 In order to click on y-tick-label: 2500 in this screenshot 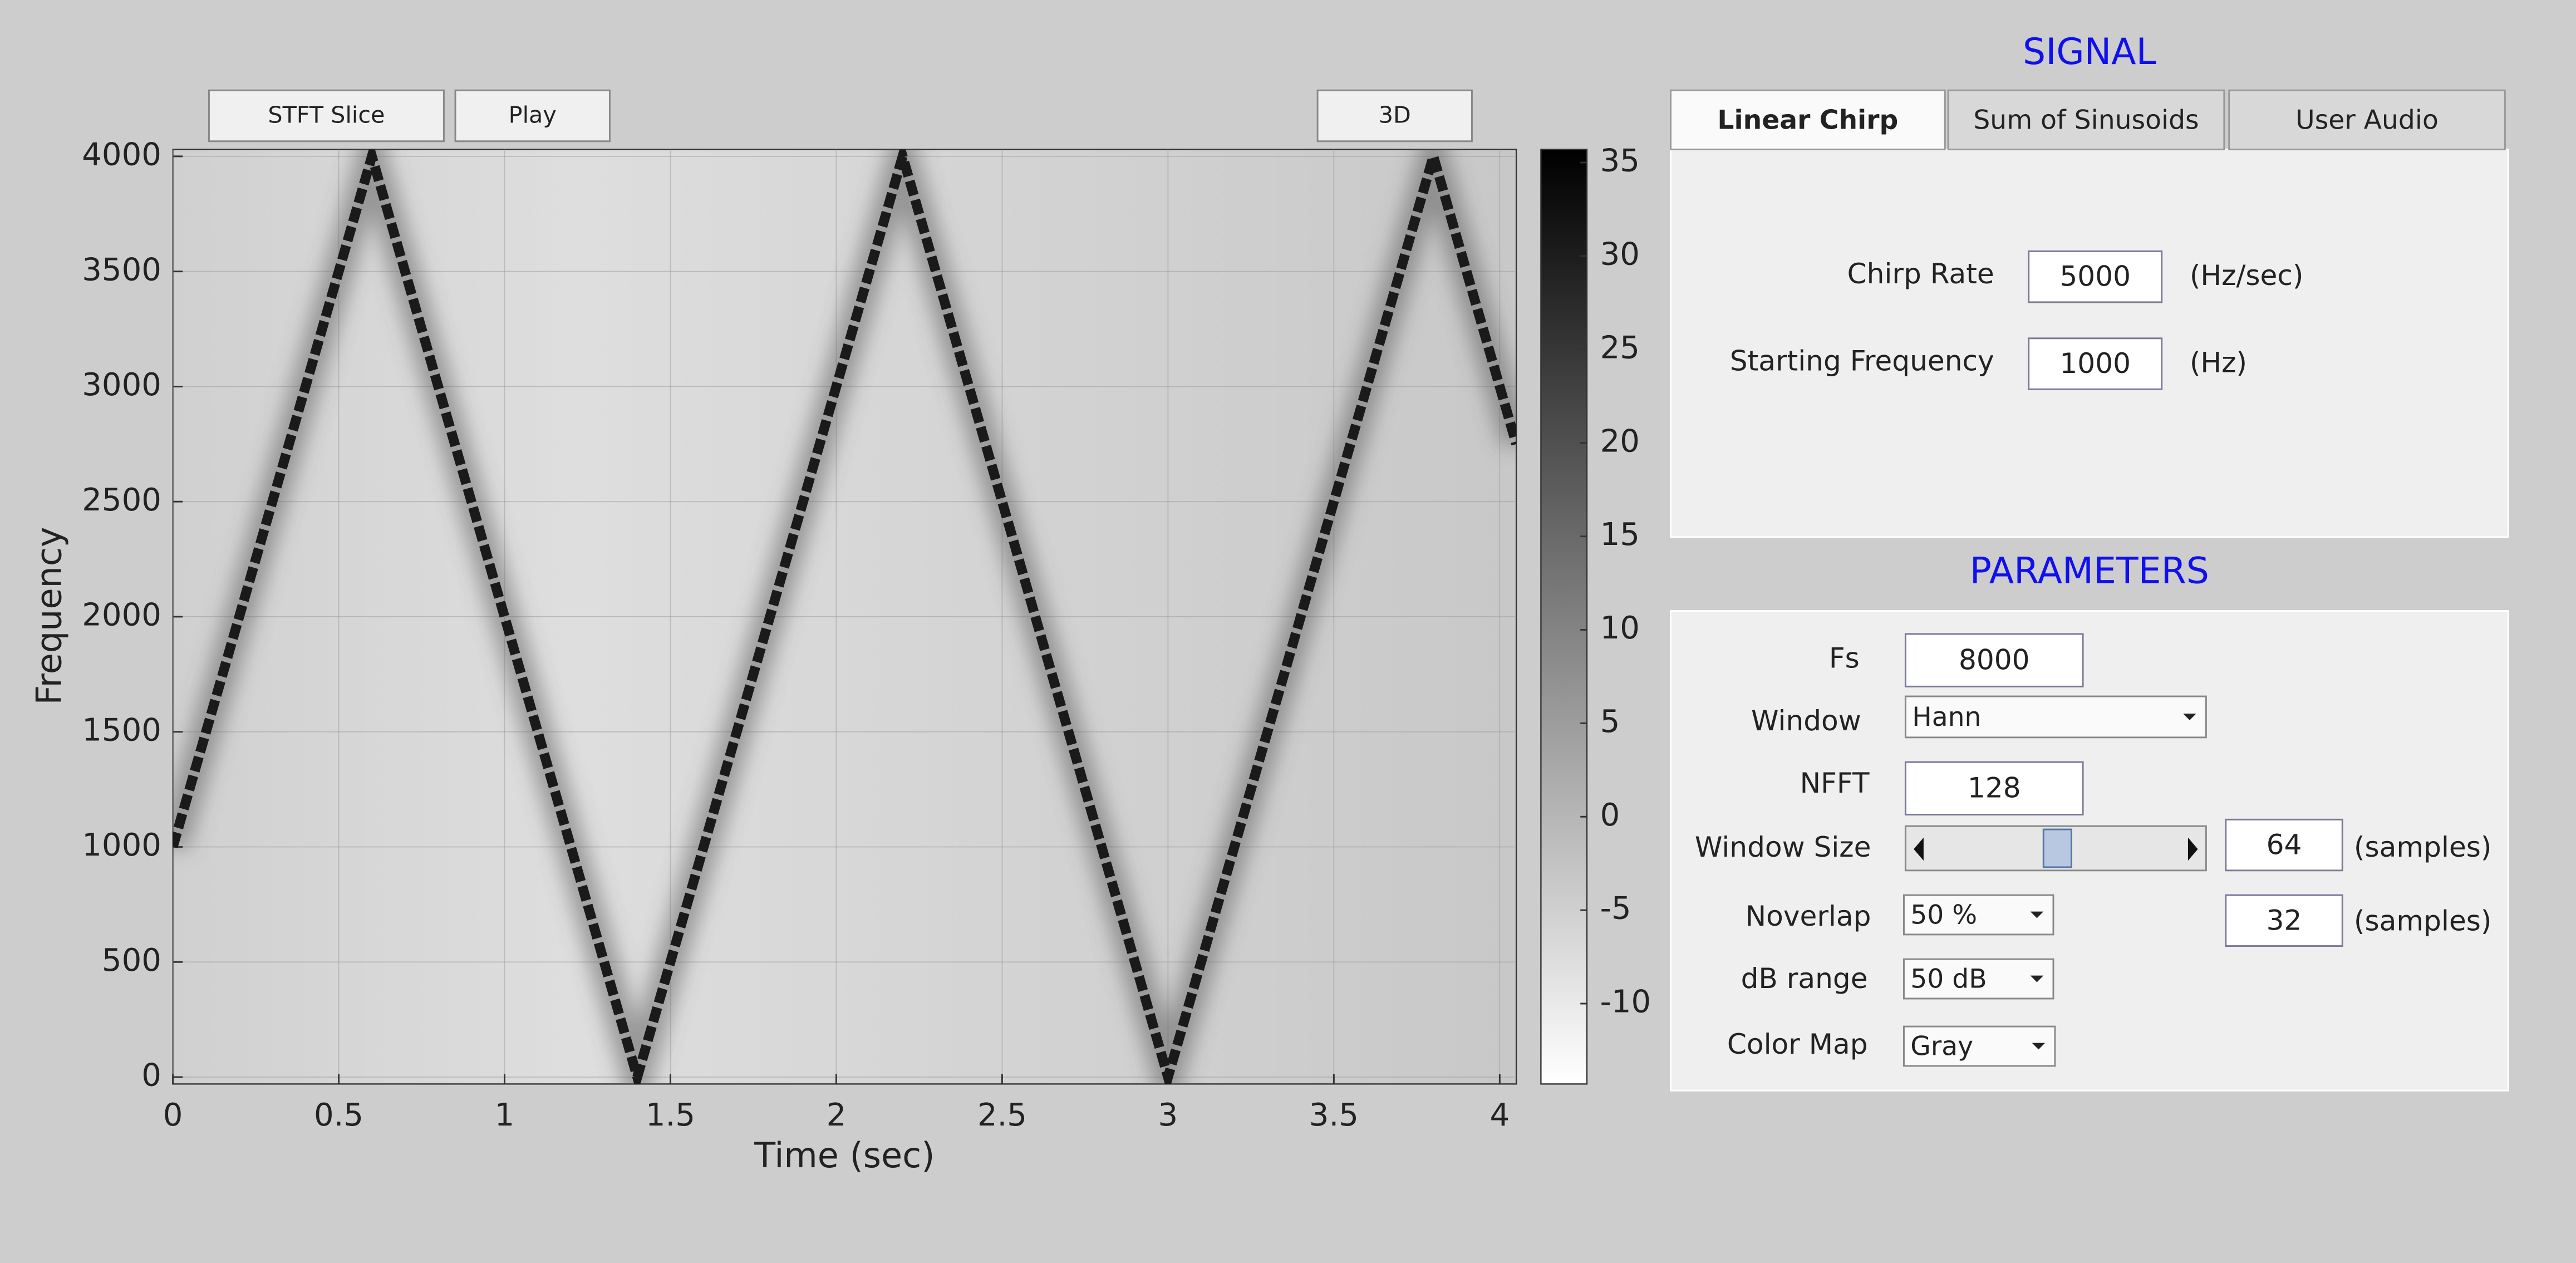, I will do `click(121, 500)`.